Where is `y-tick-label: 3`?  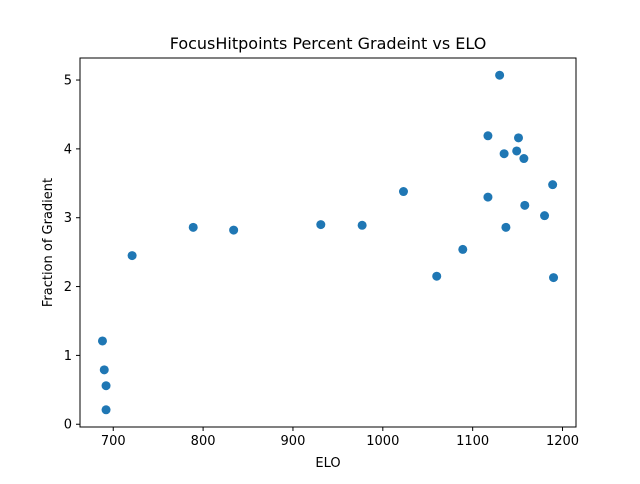 y-tick-label: 3 is located at coordinates (68, 218).